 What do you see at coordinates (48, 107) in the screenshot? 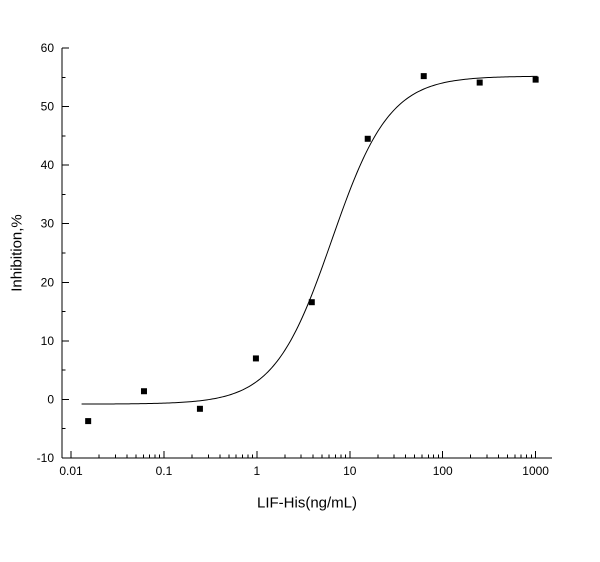
I see `svg-text: 50` at bounding box center [48, 107].